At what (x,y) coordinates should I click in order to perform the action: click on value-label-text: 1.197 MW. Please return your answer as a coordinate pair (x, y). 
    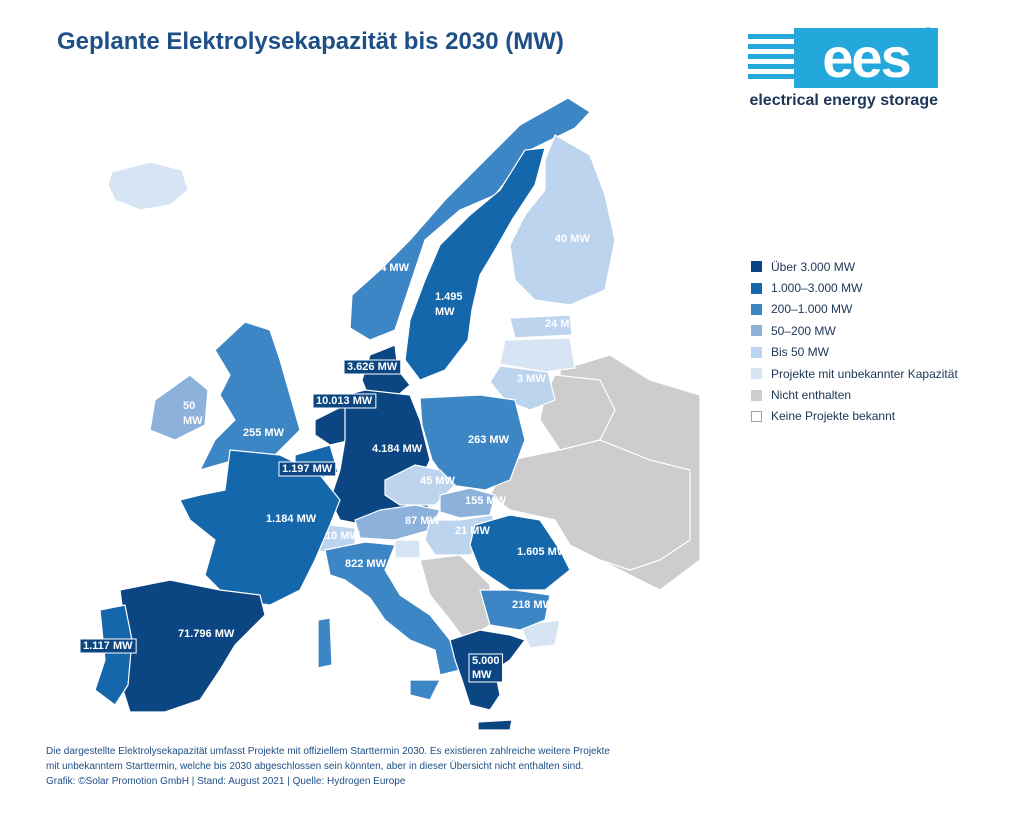
    Looking at the image, I should click on (307, 469).